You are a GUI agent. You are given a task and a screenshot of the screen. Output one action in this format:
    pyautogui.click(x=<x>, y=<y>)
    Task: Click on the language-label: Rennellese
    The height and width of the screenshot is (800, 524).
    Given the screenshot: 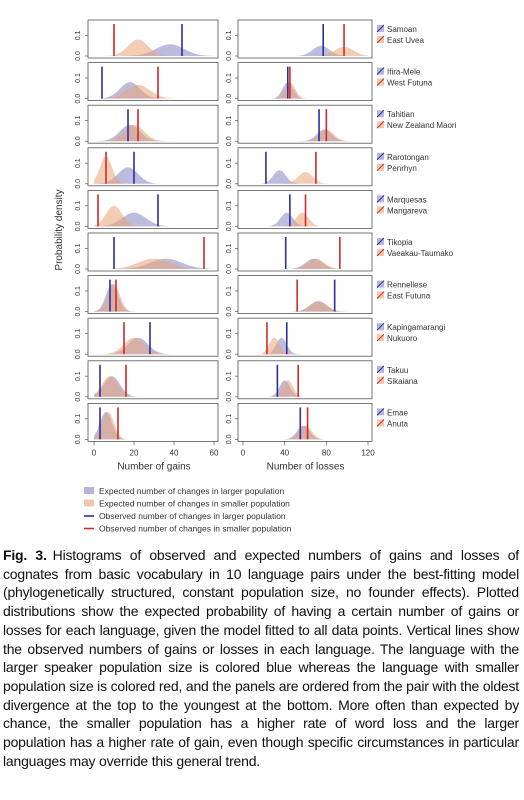 What is the action you would take?
    pyautogui.click(x=407, y=285)
    